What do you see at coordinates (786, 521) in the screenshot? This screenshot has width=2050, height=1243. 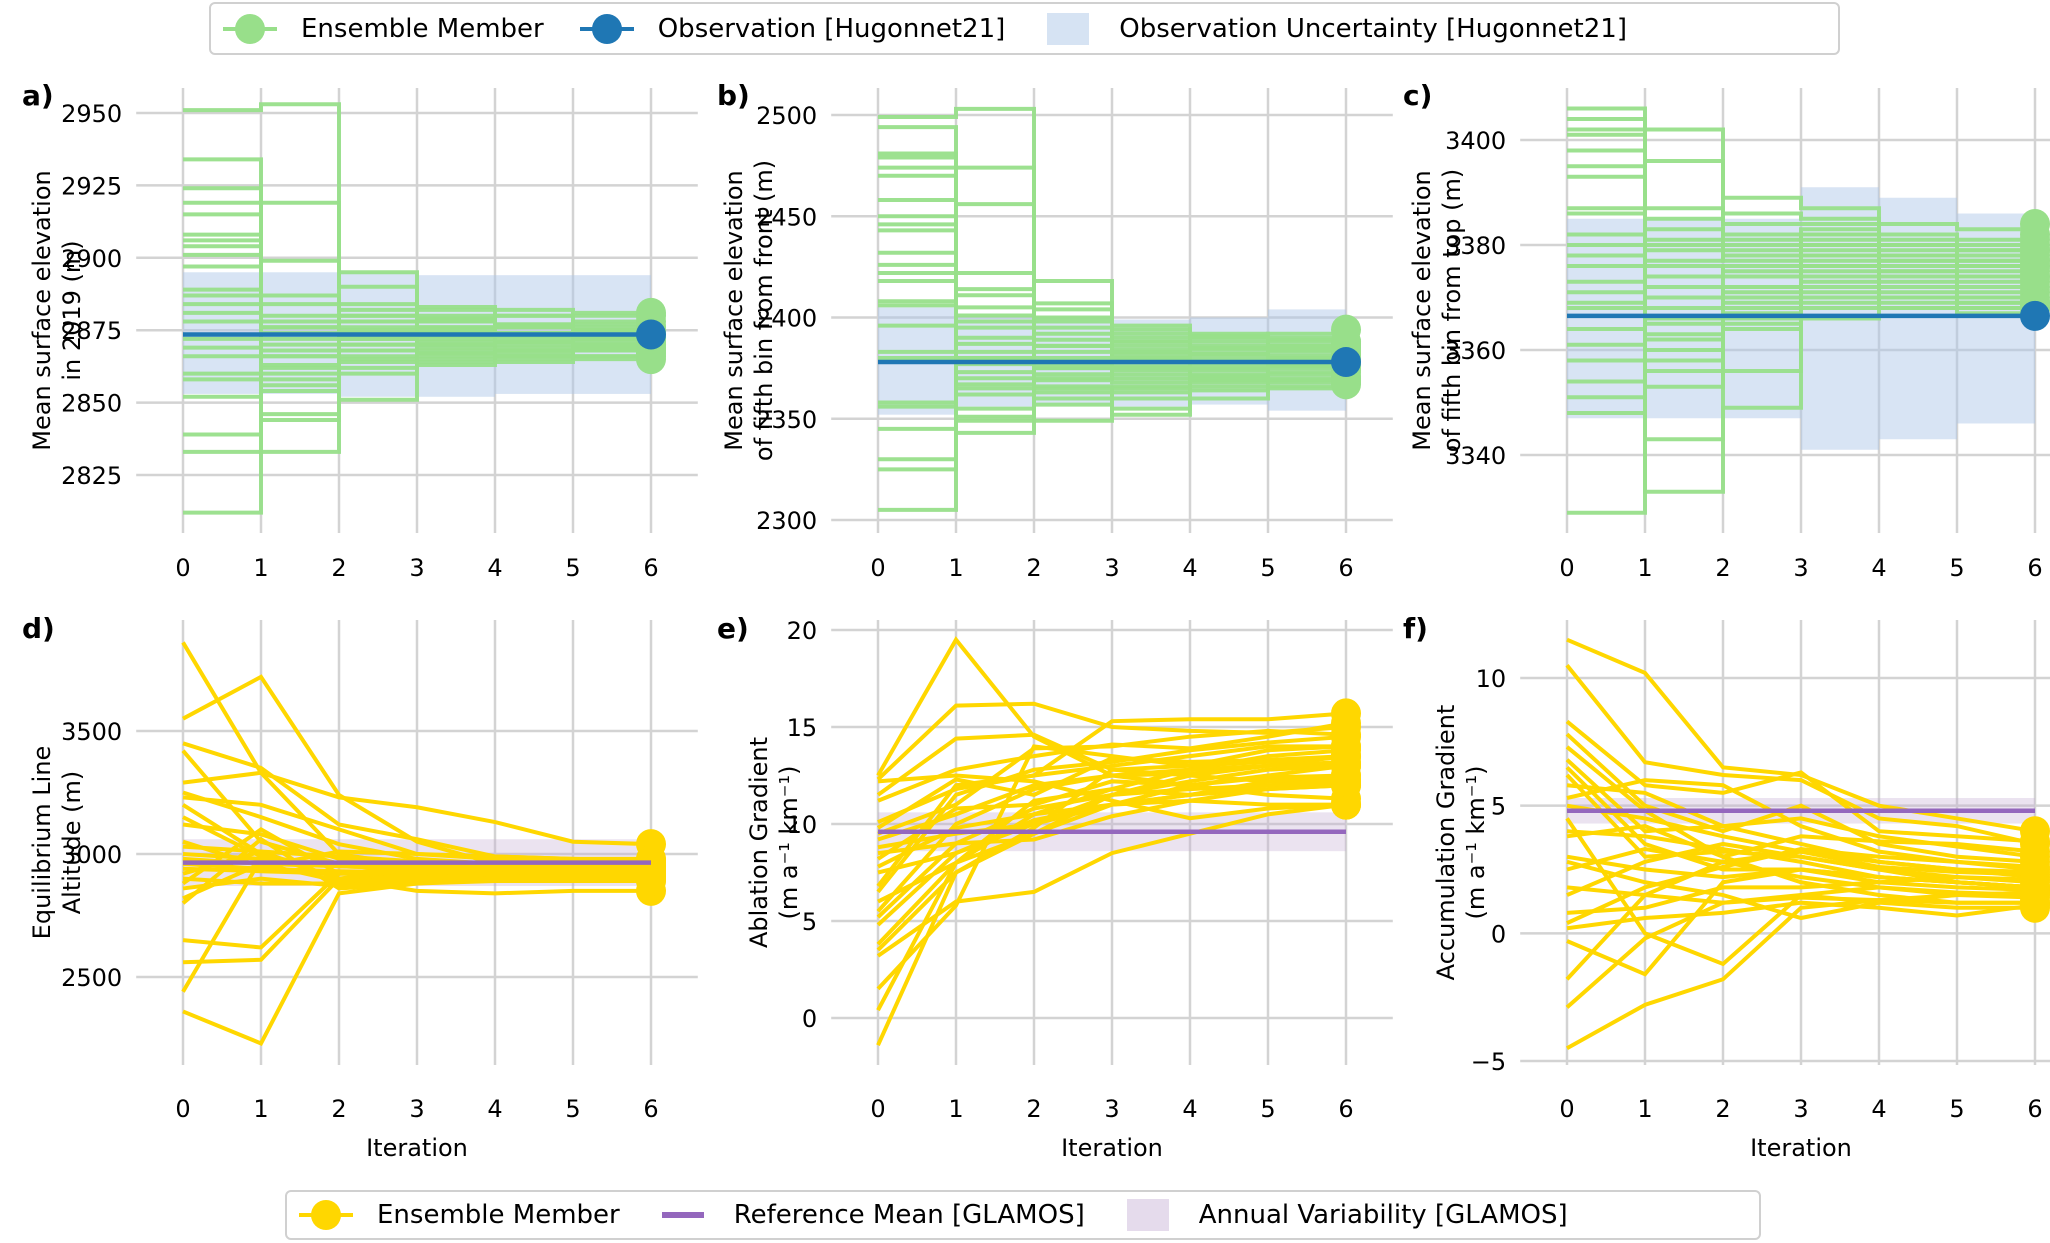 I see `y-tick-label: 2300` at bounding box center [786, 521].